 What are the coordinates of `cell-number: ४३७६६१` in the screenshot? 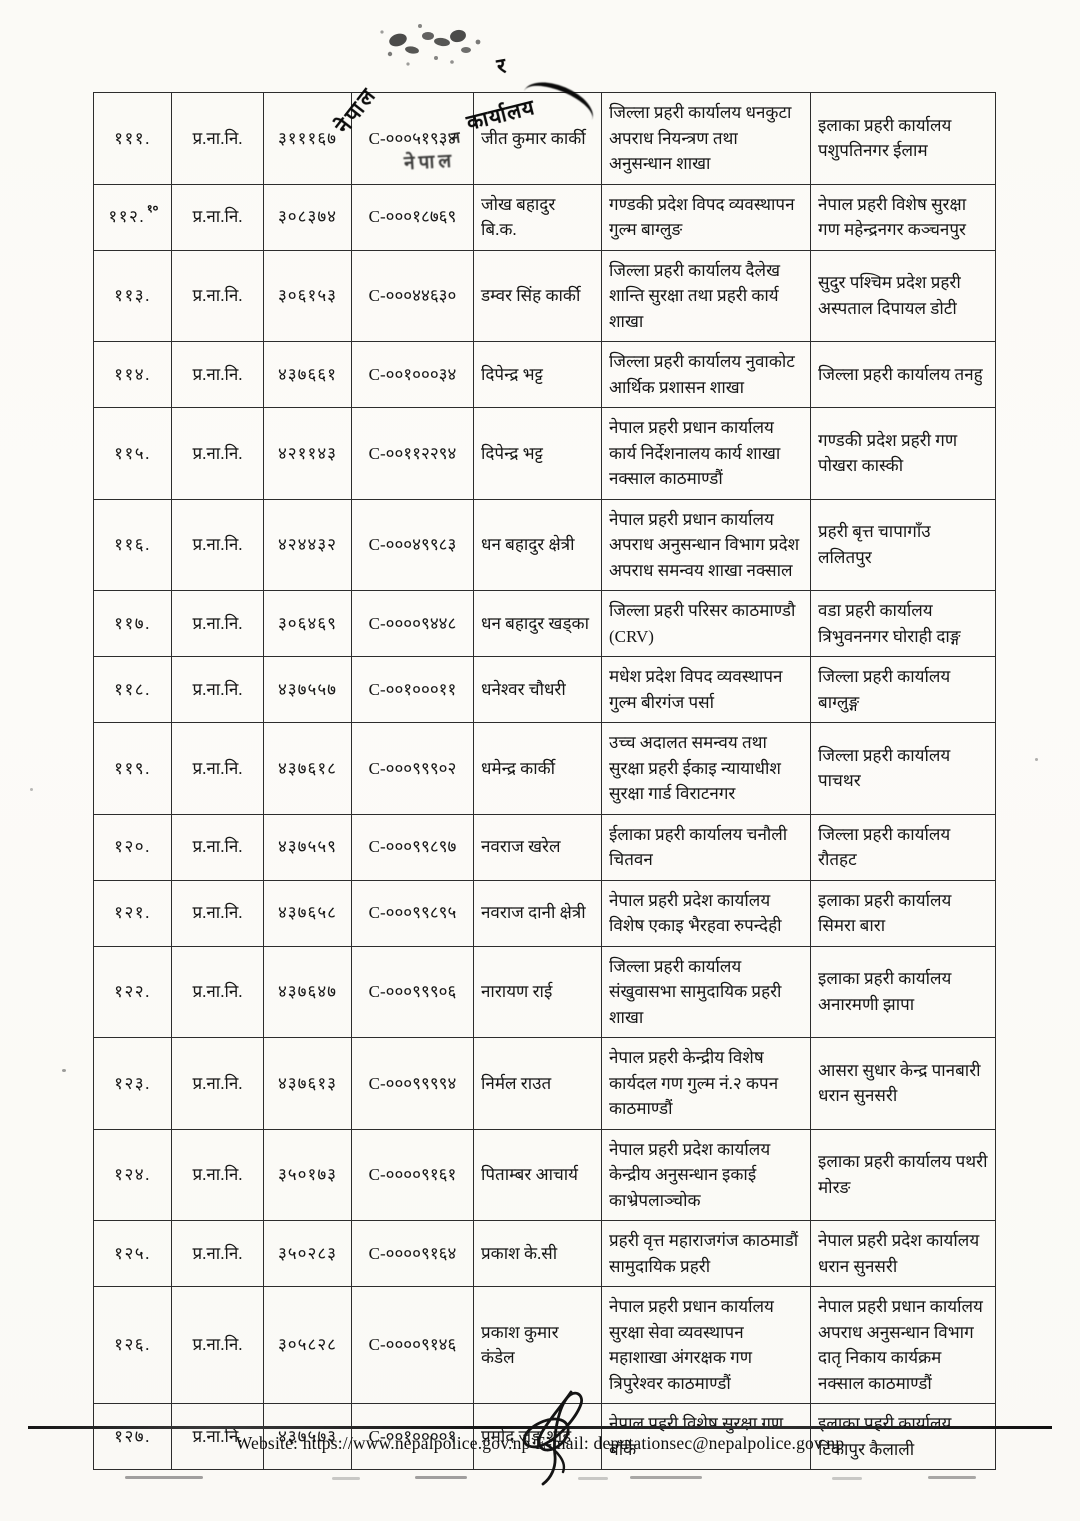 It's located at (307, 374).